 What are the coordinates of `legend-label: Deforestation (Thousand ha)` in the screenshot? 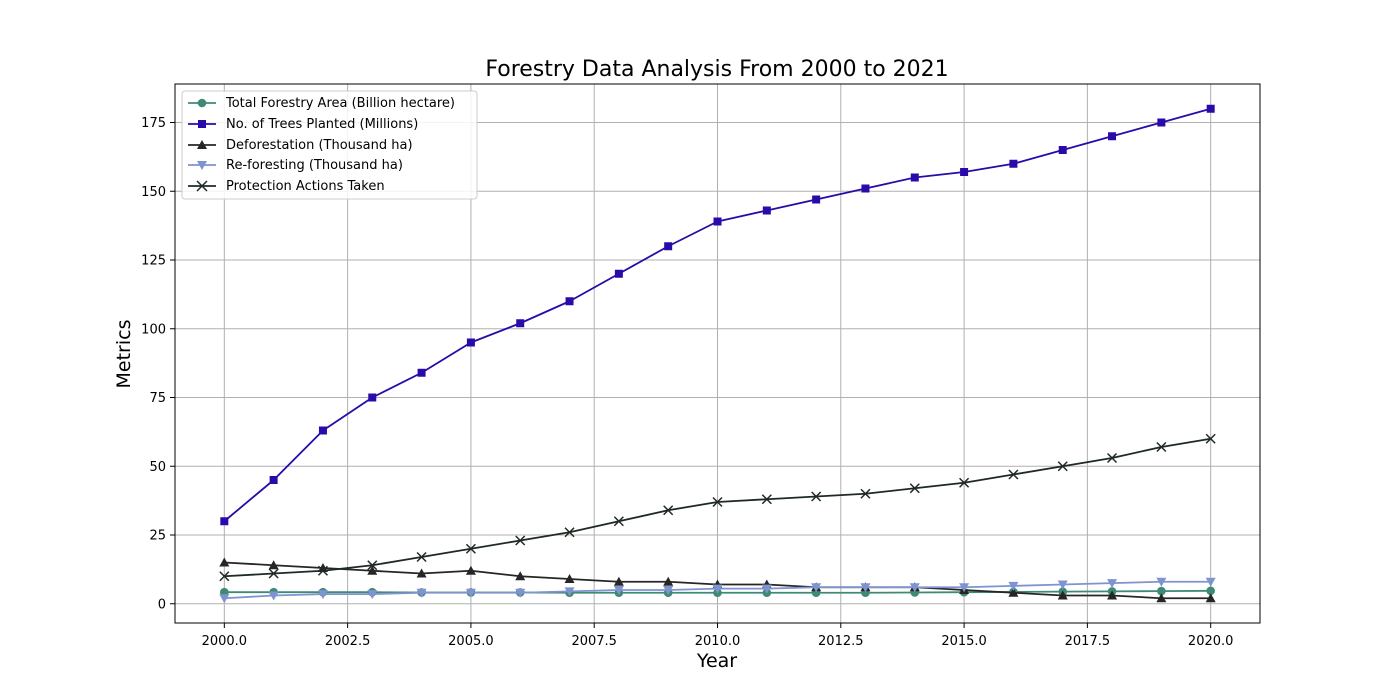 It's located at (319, 145).